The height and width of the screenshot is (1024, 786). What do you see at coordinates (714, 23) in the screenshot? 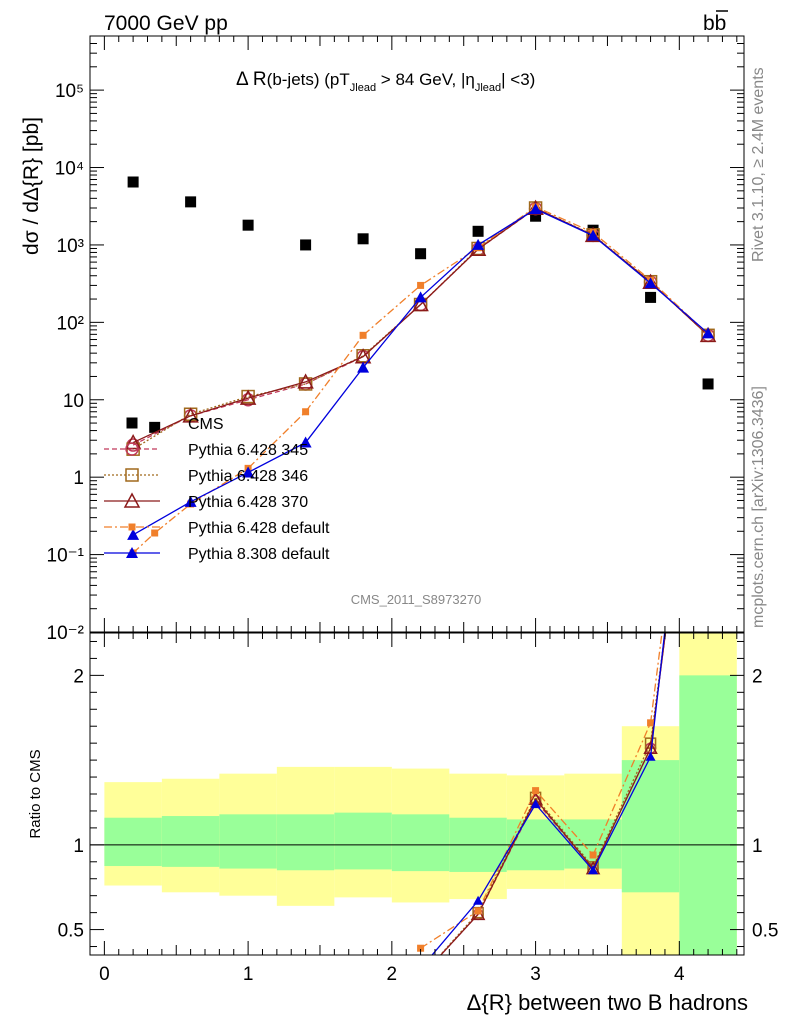
I see `header-process: bb` at bounding box center [714, 23].